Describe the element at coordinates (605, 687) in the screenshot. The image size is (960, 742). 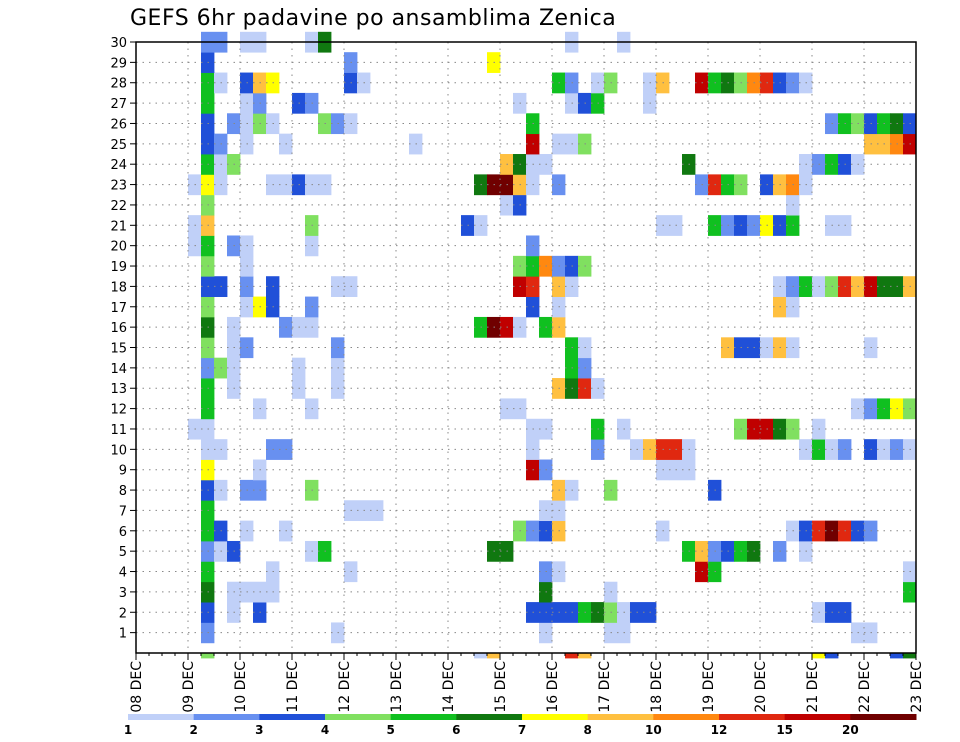
I see `x-tick-label: 17 DEC` at that location.